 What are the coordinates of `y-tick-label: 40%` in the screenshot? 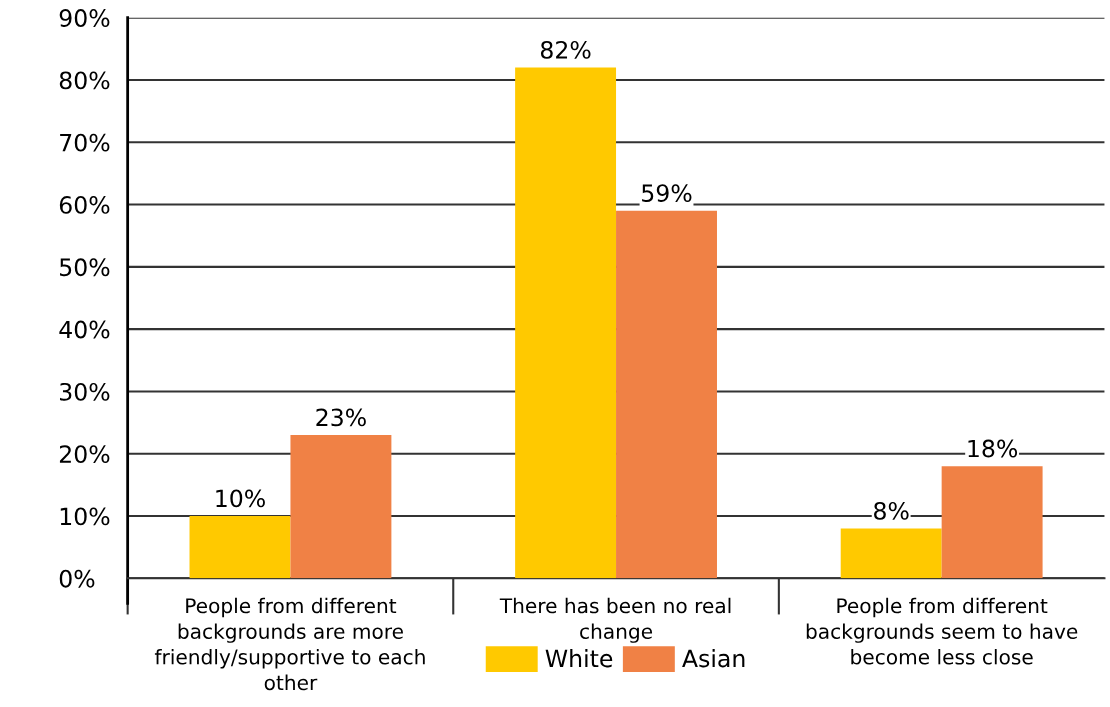 It's located at (84, 329).